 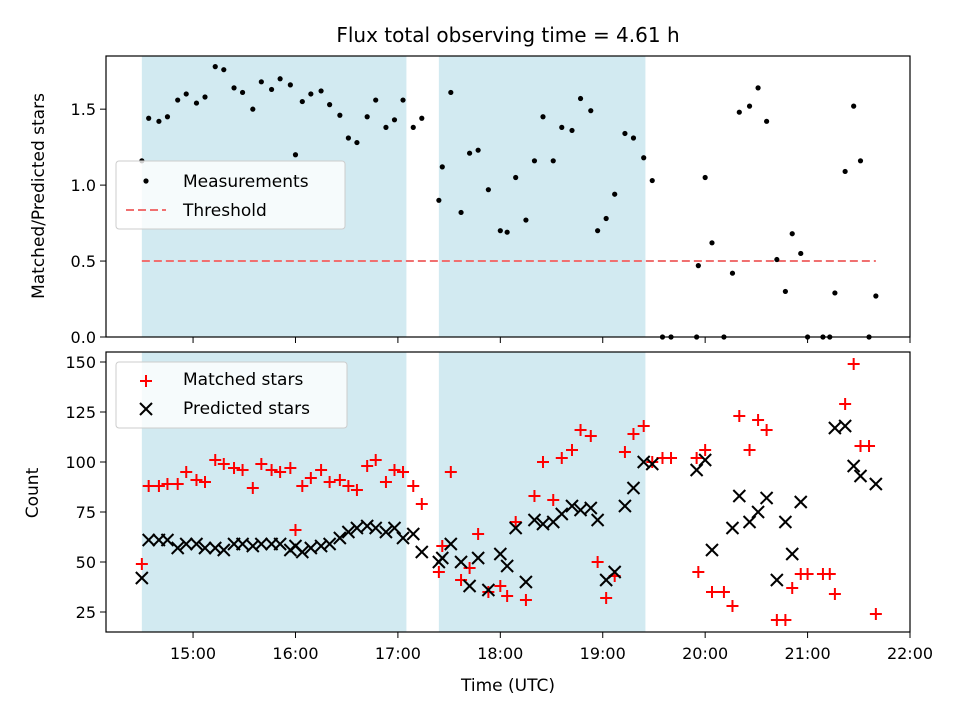 I want to click on legend-measurements-marker, so click(x=146, y=181).